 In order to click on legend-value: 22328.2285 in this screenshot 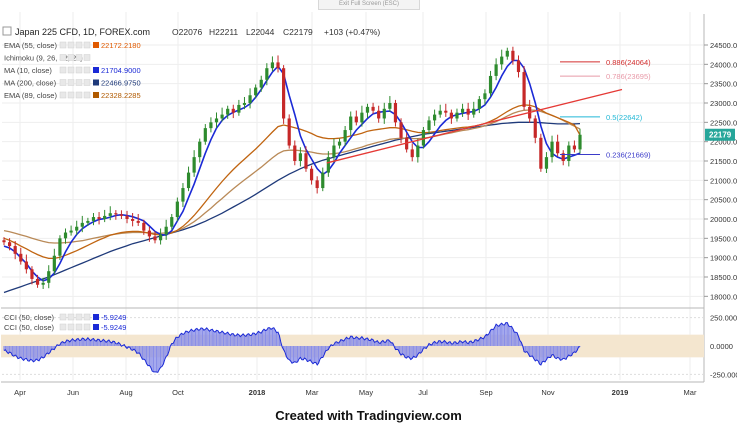, I will do `click(121, 95)`.